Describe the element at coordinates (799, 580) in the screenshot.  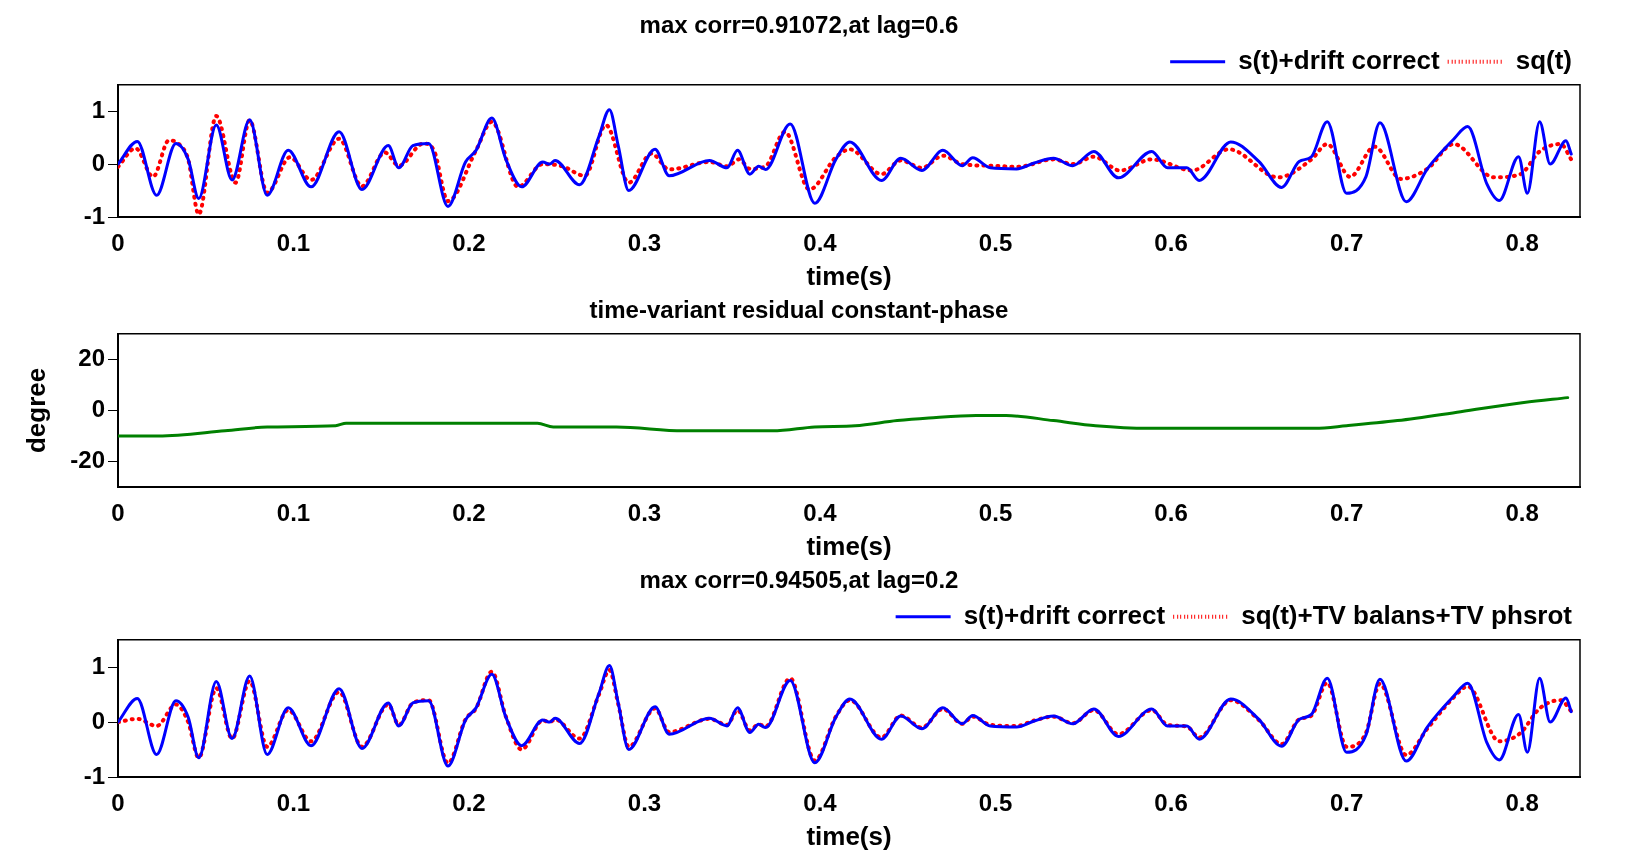
I see `chart-title: max corr=0.94505,at lag=0.2` at that location.